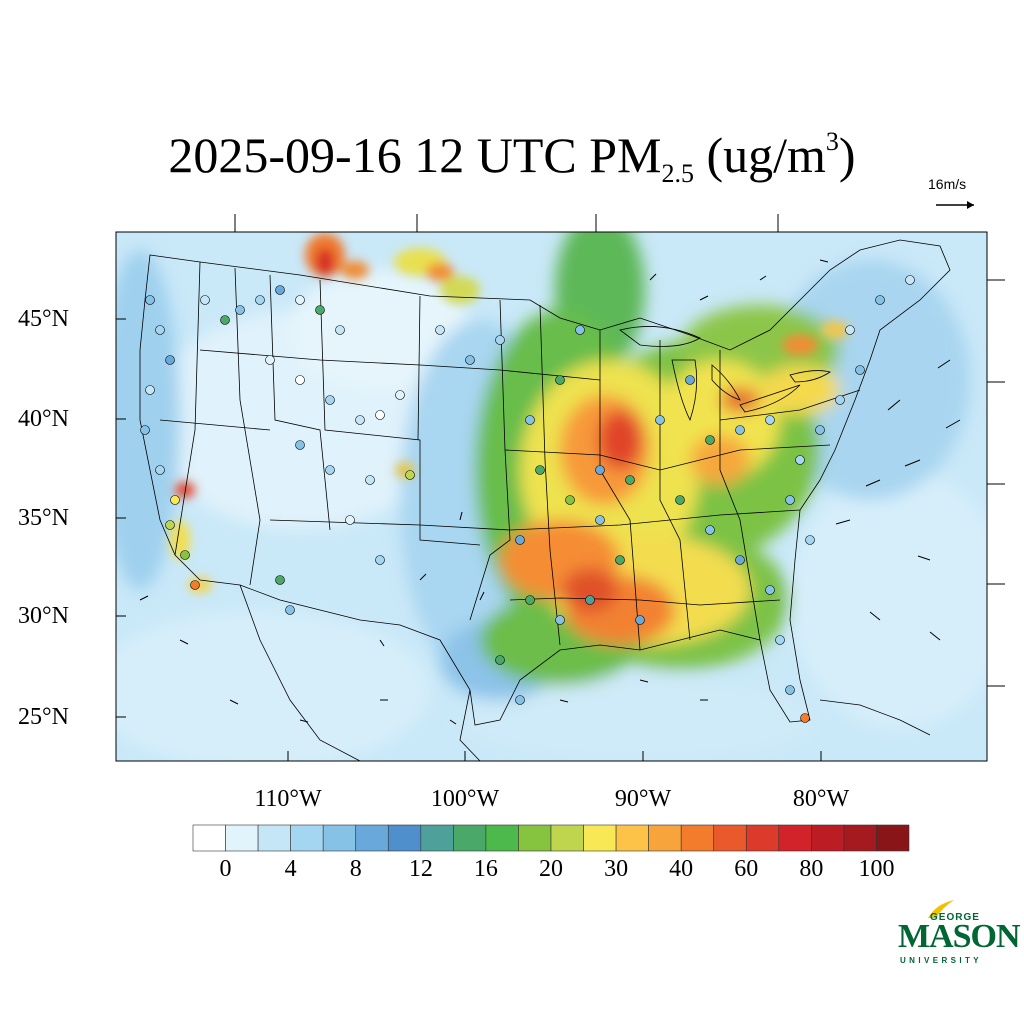 The width and height of the screenshot is (1024, 1024). I want to click on colorbar-label: 4, so click(290, 869).